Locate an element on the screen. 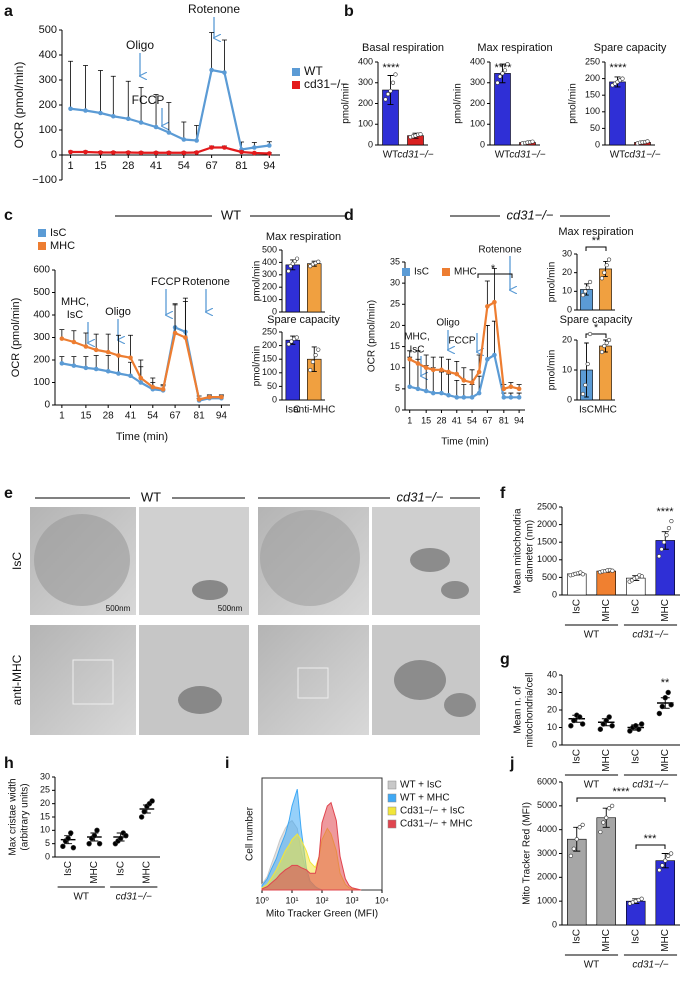 This screenshot has width=685, height=987. x-tick-label: 81 is located at coordinates (241, 166).